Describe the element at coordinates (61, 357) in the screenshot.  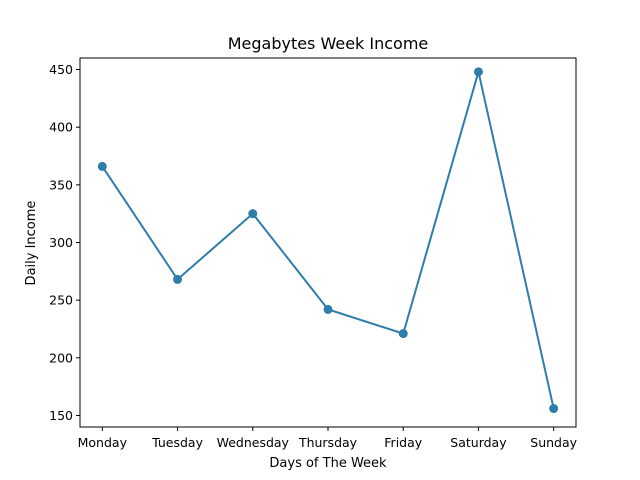
I see `y-tick-label: 200` at that location.